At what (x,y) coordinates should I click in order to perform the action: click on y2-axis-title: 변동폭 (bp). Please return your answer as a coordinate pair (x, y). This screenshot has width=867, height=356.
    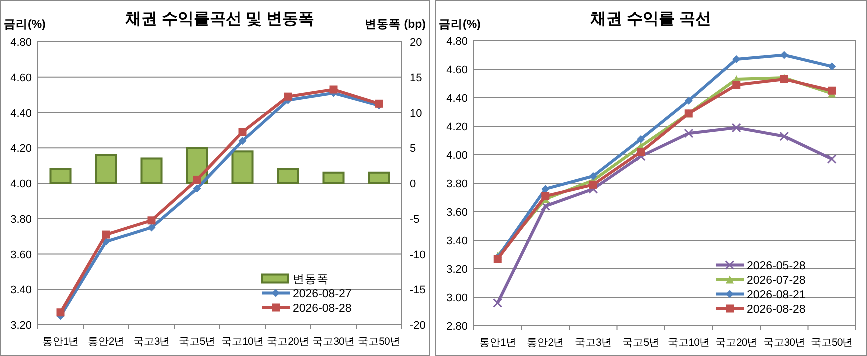
    Looking at the image, I should click on (395, 24).